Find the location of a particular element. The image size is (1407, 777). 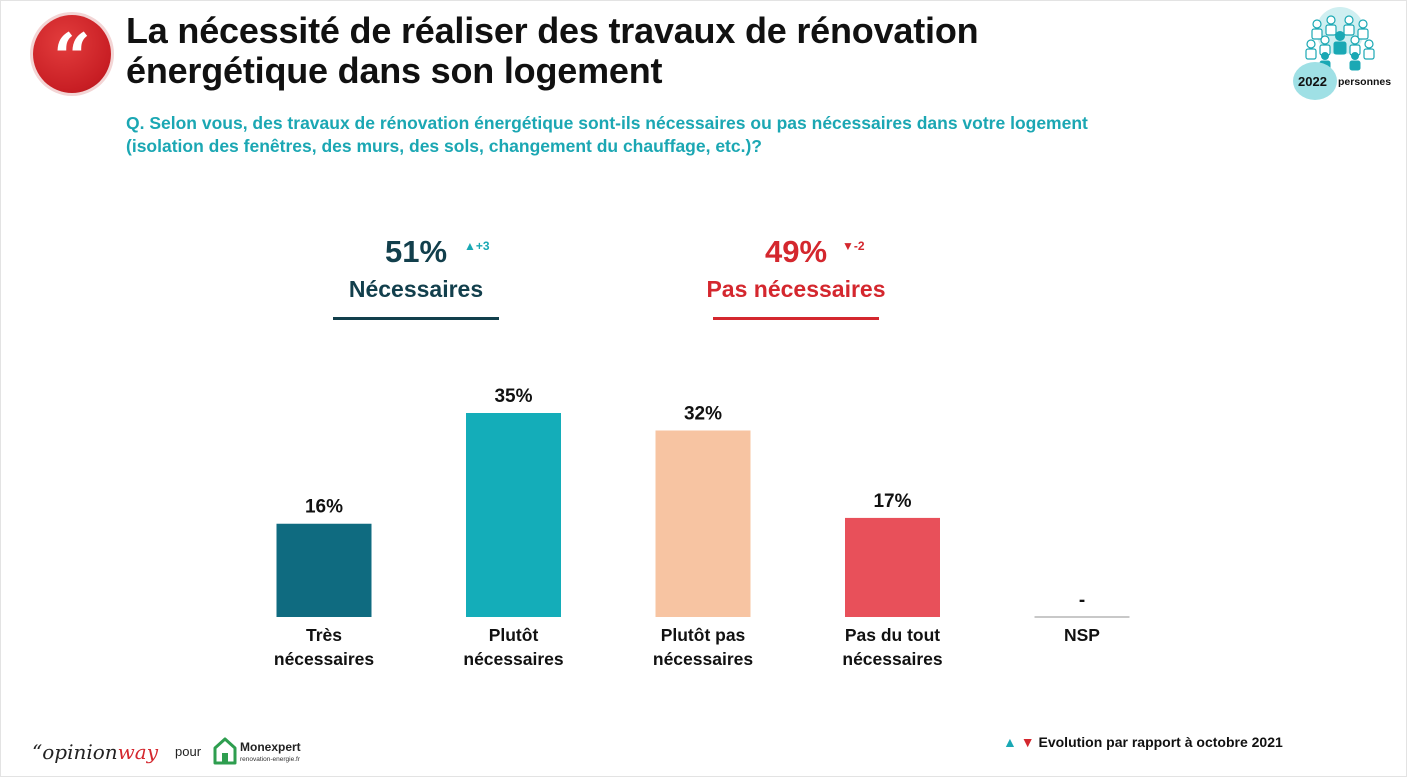

sample-label: personnes is located at coordinates (1365, 82).